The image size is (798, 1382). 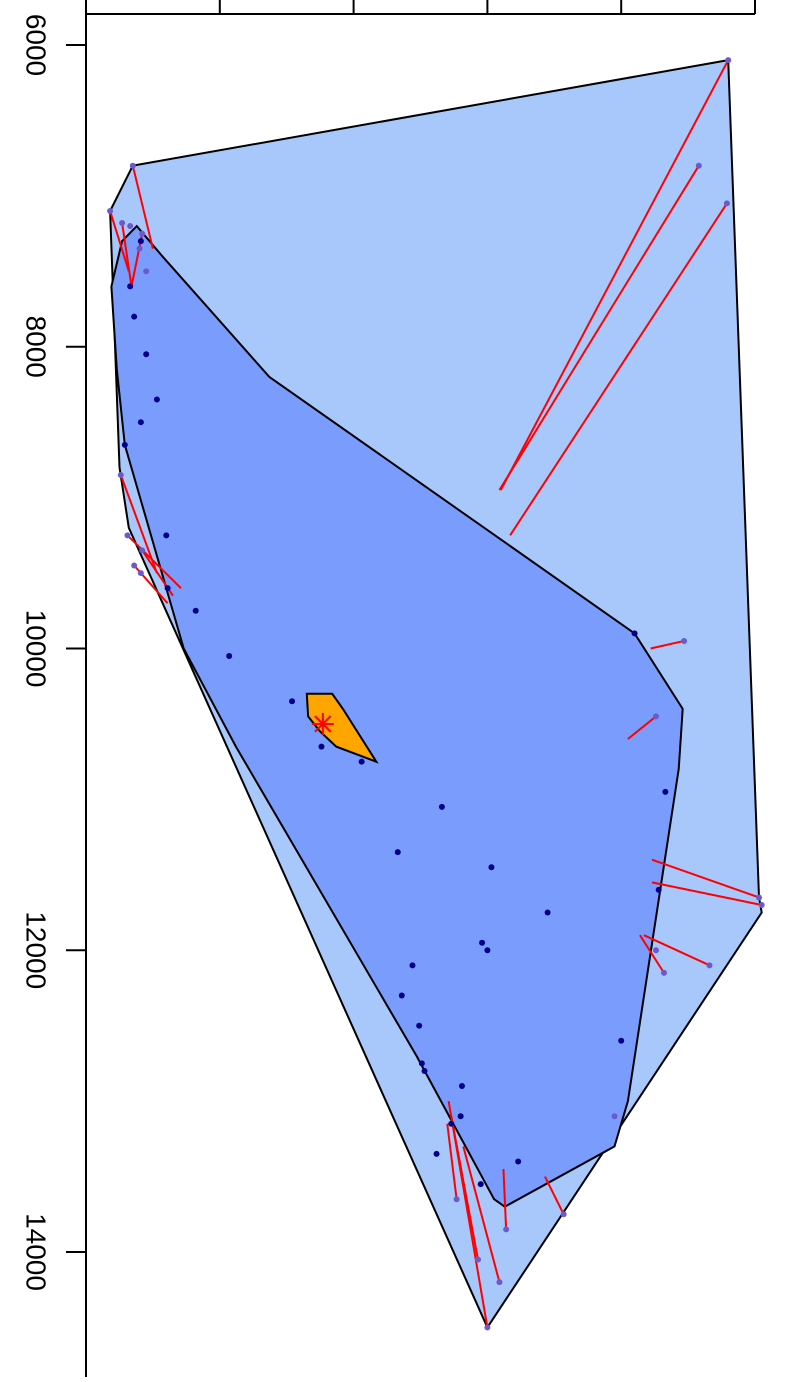 I want to click on median-region, so click(x=342, y=728).